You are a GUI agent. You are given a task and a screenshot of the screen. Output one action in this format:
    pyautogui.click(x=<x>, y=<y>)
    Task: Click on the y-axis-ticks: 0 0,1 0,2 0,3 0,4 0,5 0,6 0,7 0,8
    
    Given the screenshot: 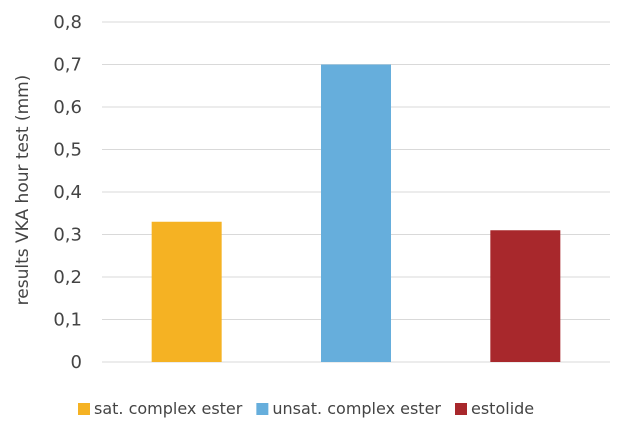 What is the action you would take?
    pyautogui.click(x=67, y=192)
    